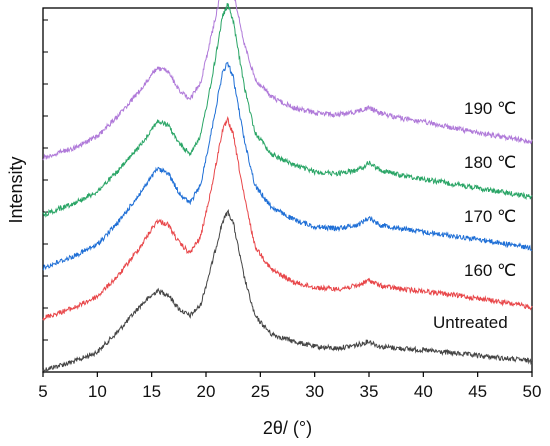  What do you see at coordinates (490, 162) in the screenshot?
I see `series-label-3: 180 ℃` at bounding box center [490, 162].